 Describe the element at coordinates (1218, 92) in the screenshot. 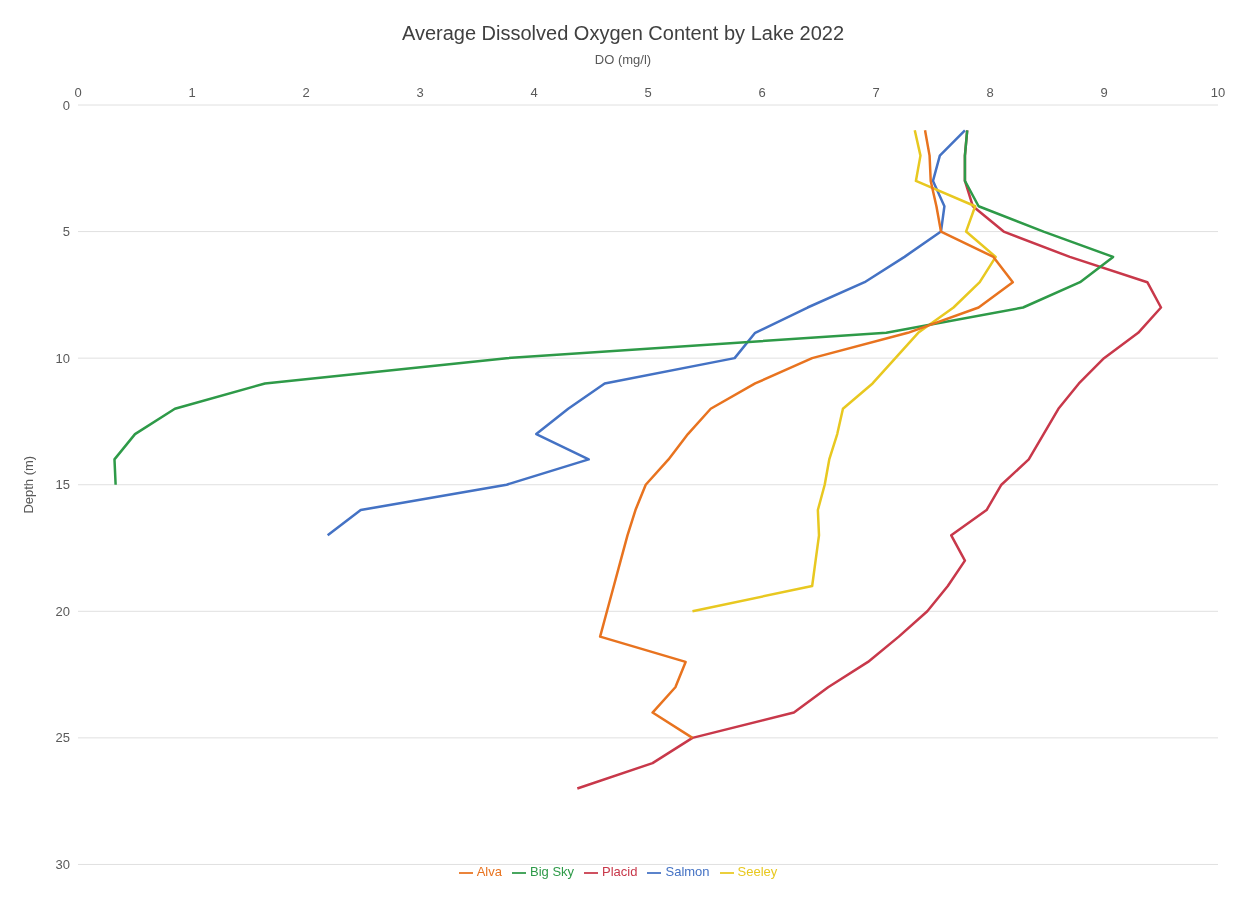

I see `x-tick-label: 10` at that location.